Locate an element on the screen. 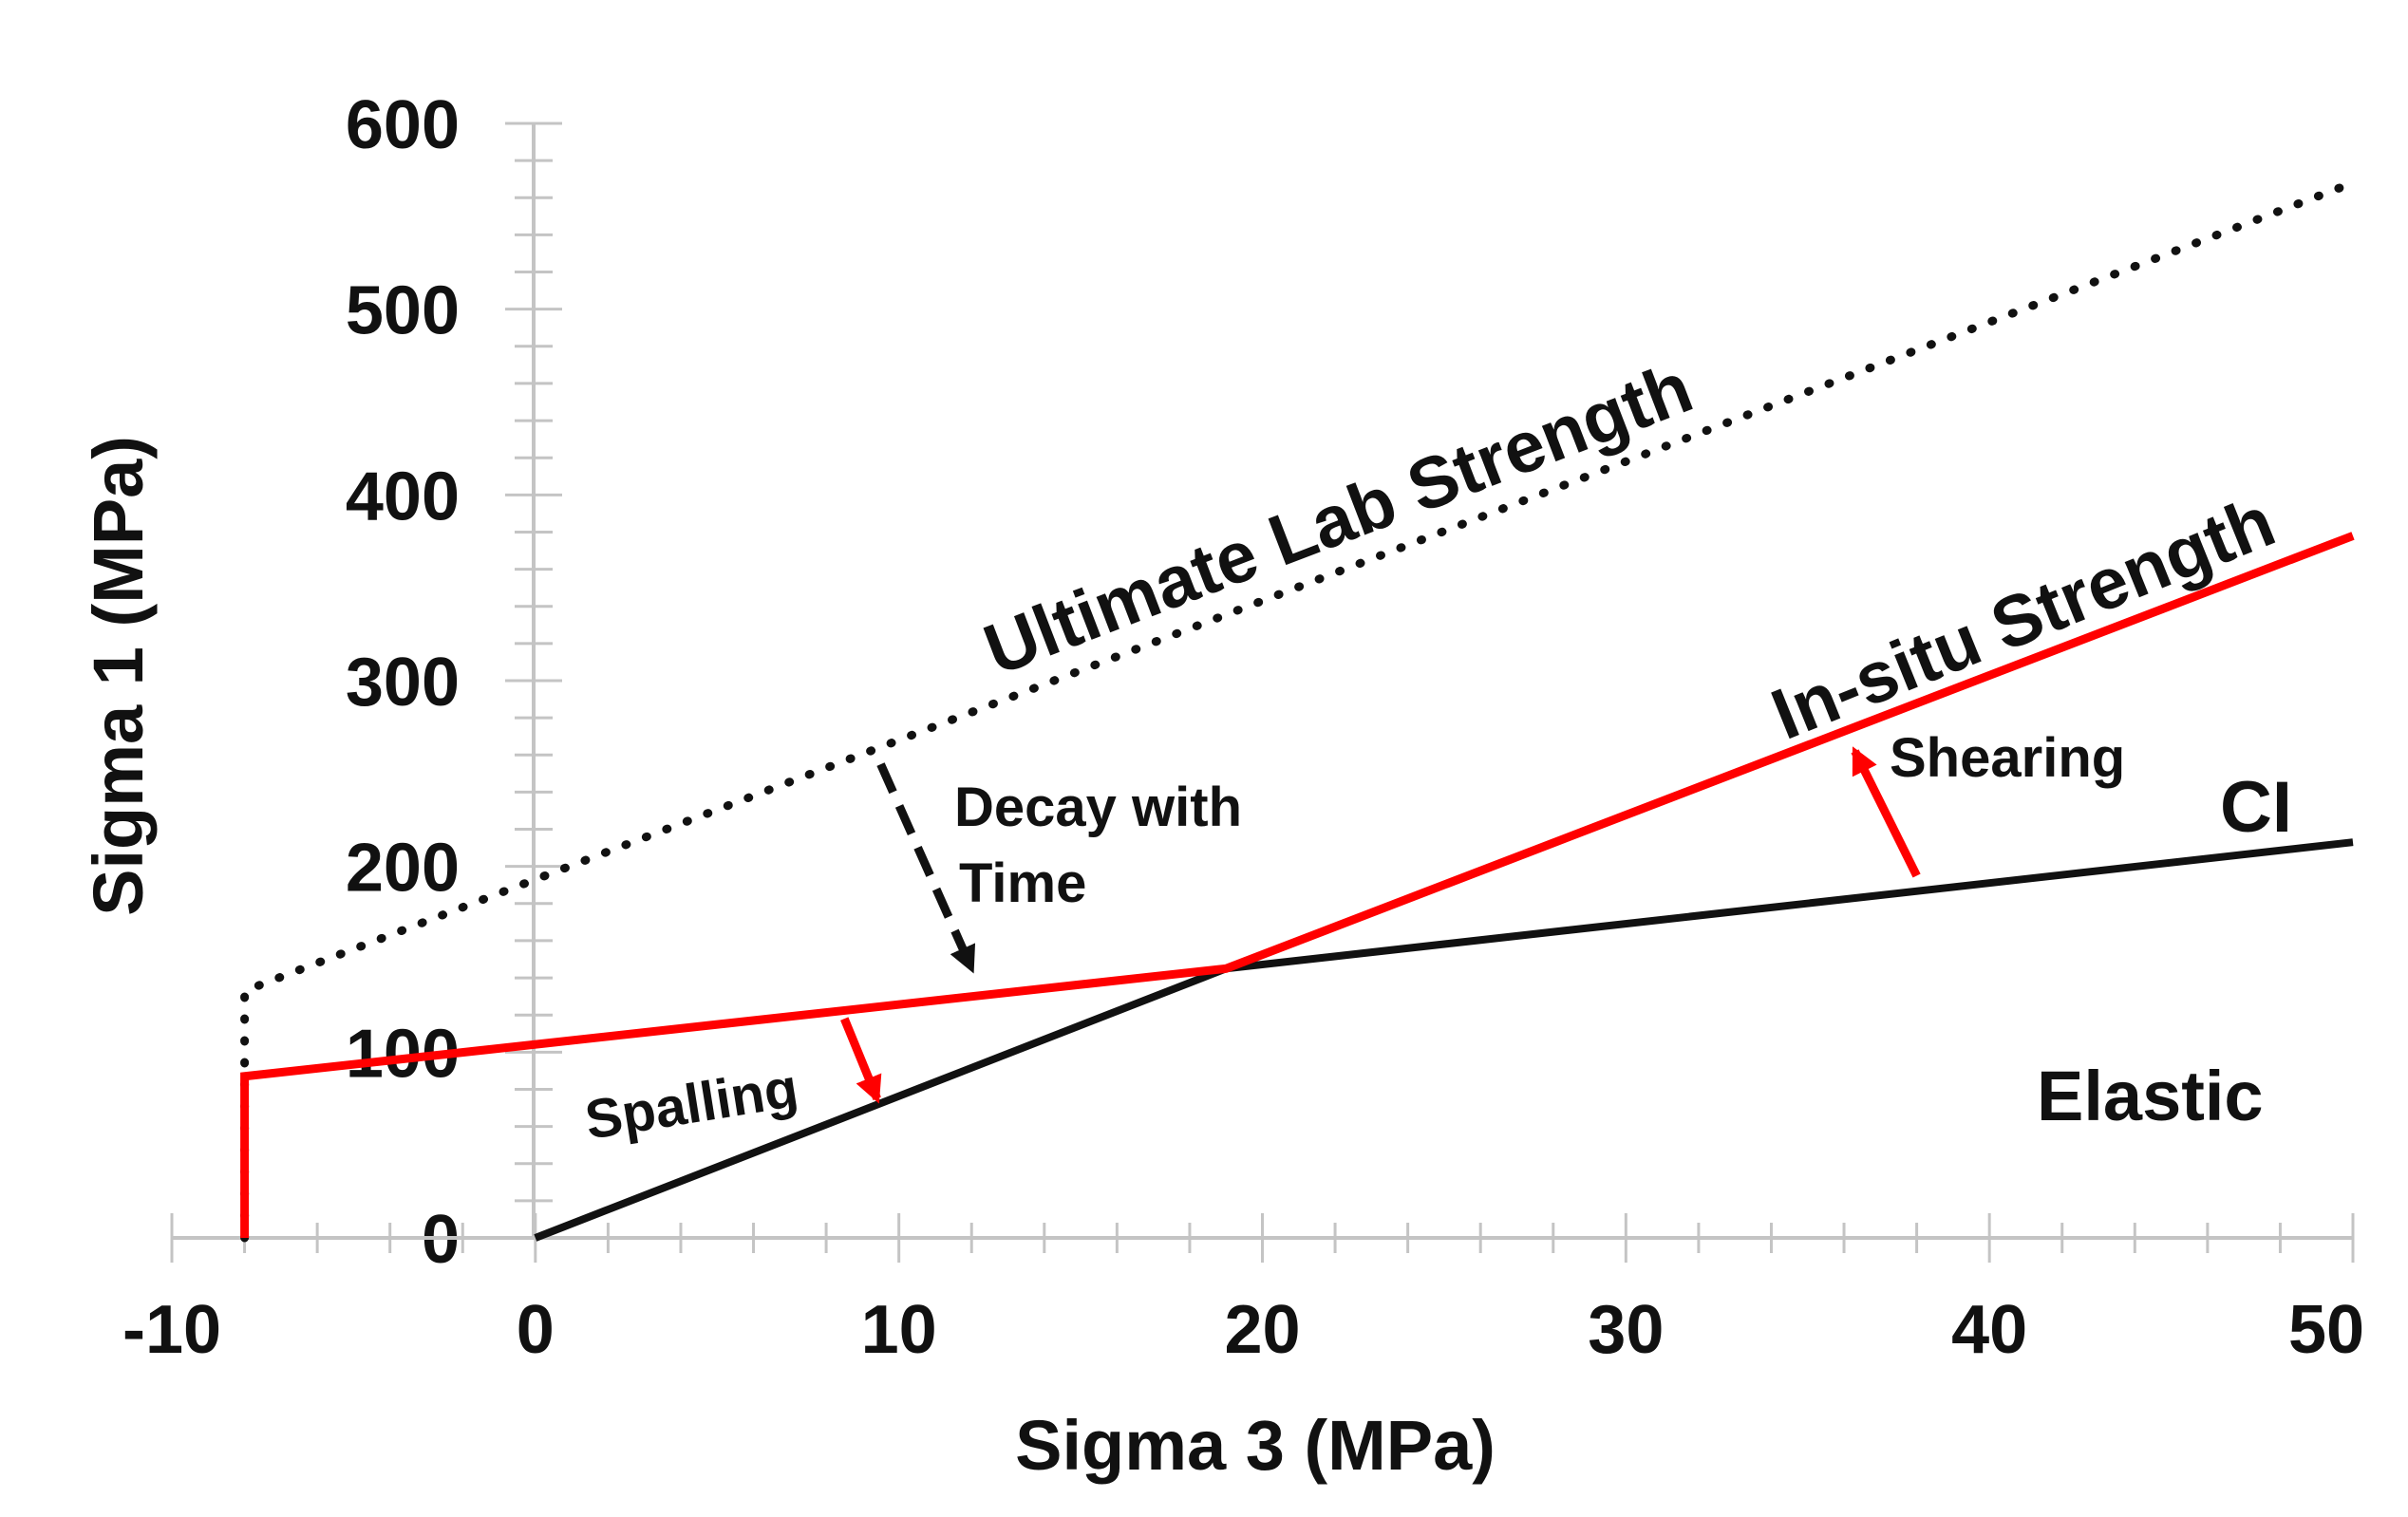 This screenshot has height=1517, width=2408. x-tick-label: 30 is located at coordinates (1626, 1330).